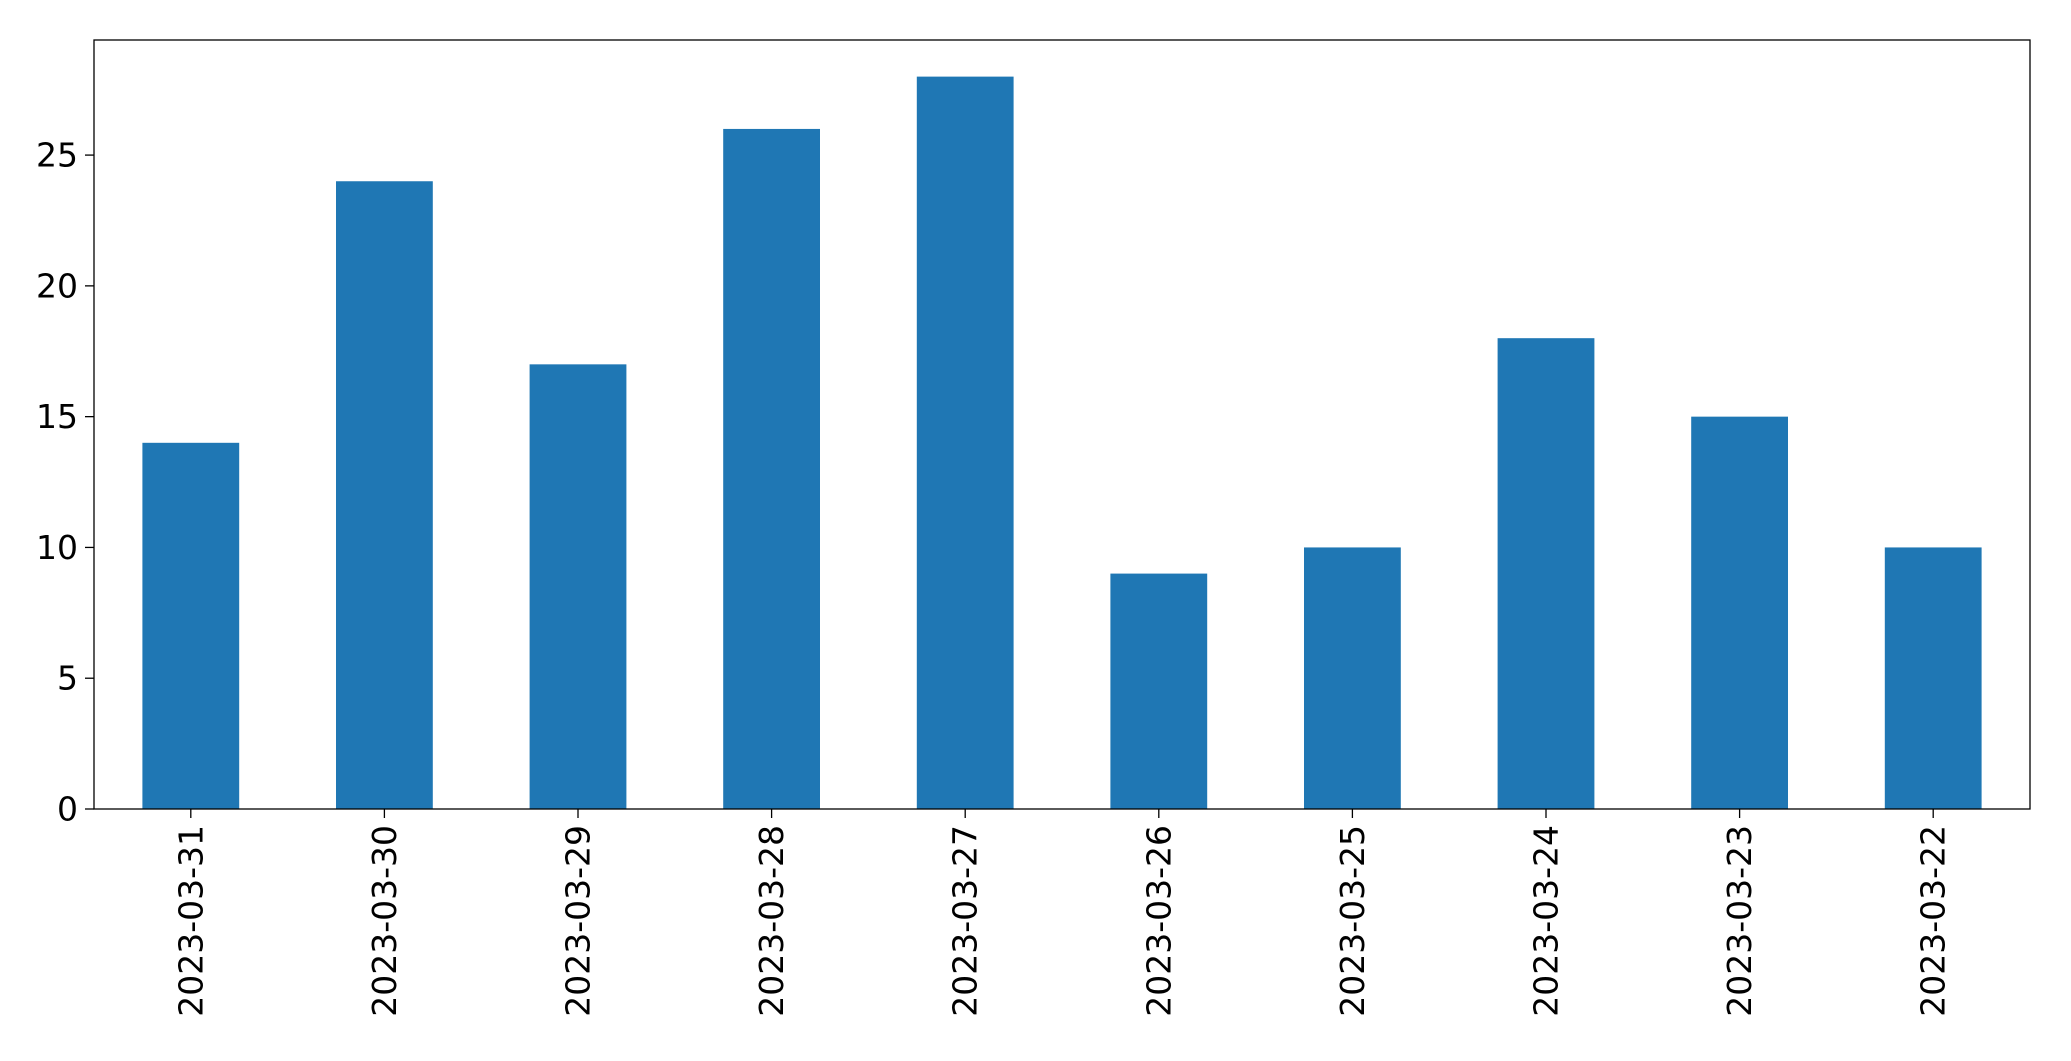 The width and height of the screenshot is (2071, 1061). I want to click on y-axis: 0 5 10 15 20 25, so click(65, 482).